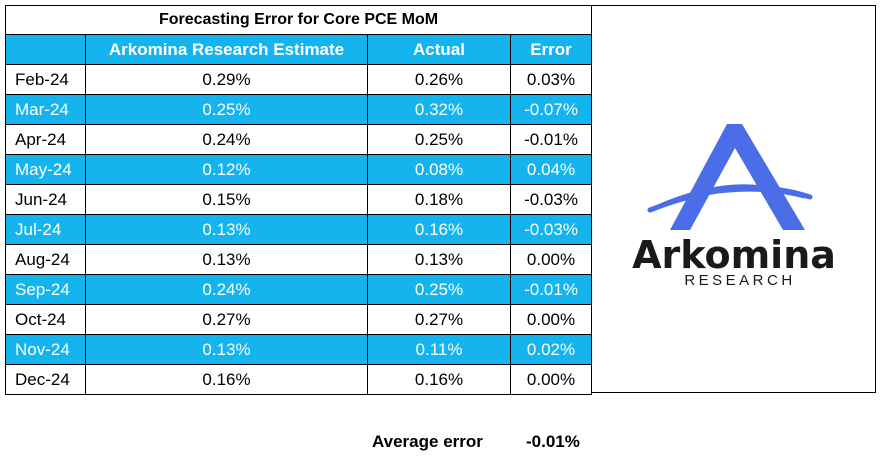 The width and height of the screenshot is (882, 466). I want to click on table-row: May-24 0.12% 0.08% 0.04%, so click(299, 169).